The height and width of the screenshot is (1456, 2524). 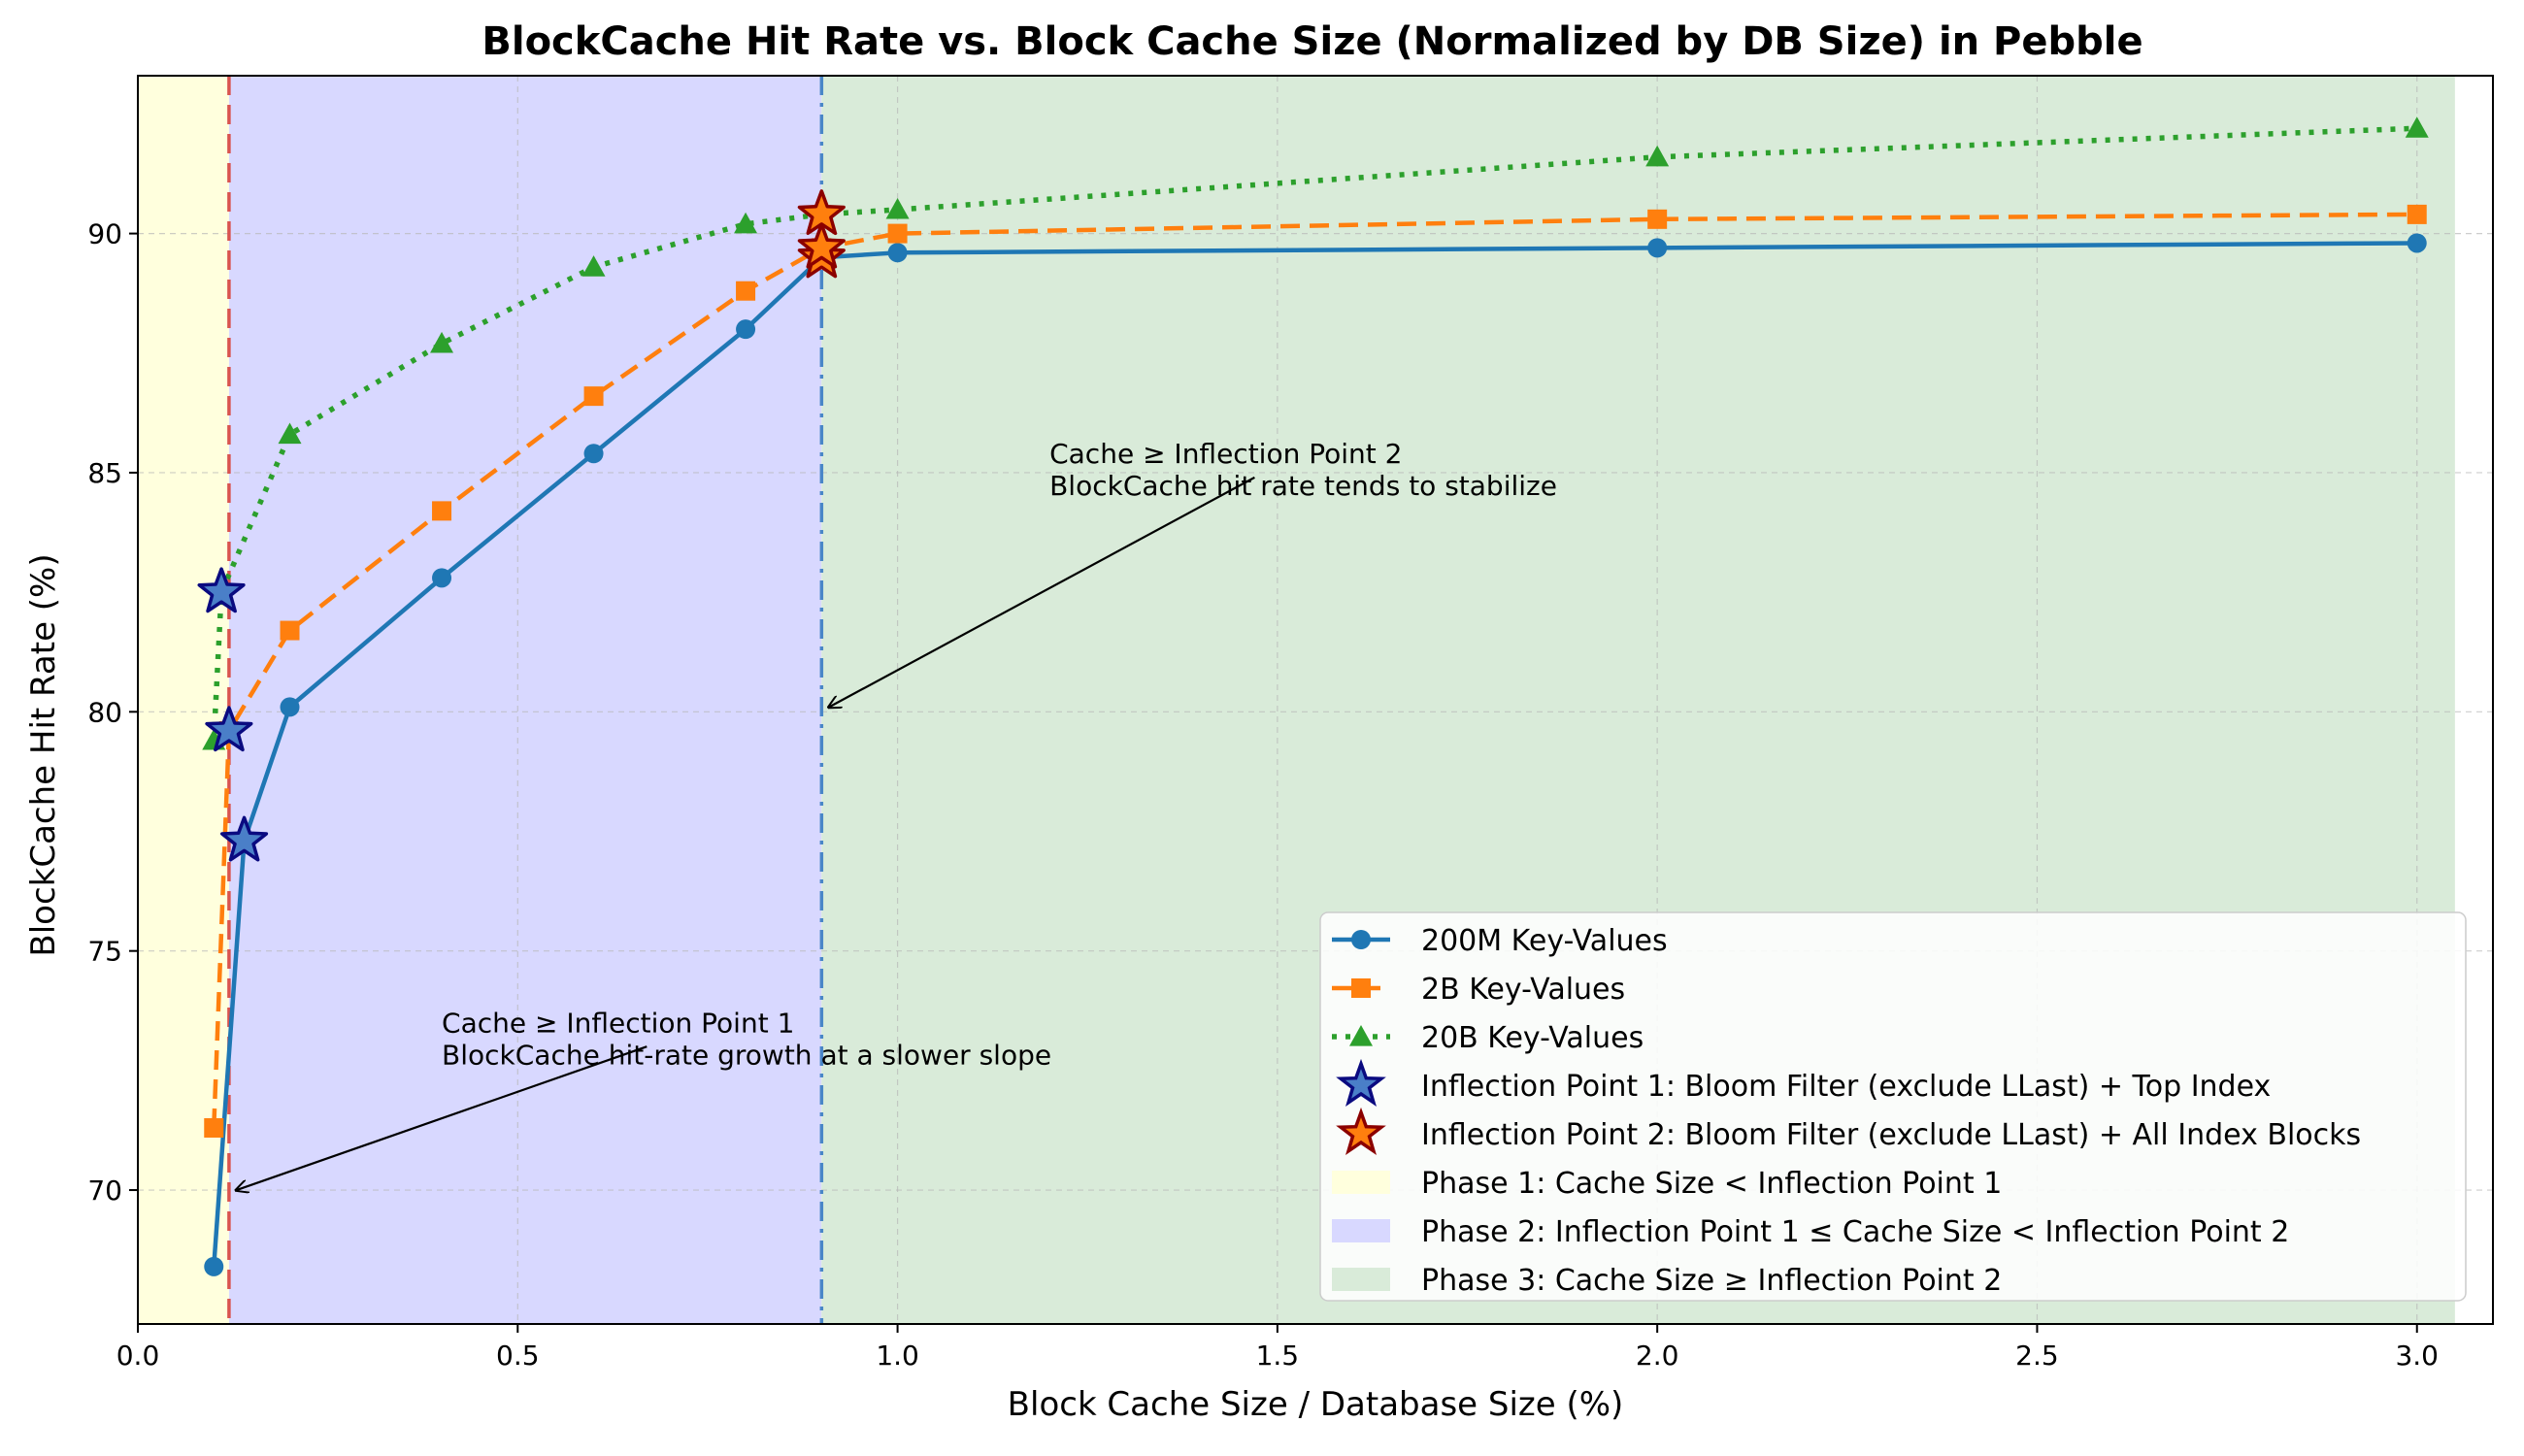 What do you see at coordinates (1711, 1281) in the screenshot?
I see `legend-label: Phase 3: Cache Size ≥ Inflection Point 2` at bounding box center [1711, 1281].